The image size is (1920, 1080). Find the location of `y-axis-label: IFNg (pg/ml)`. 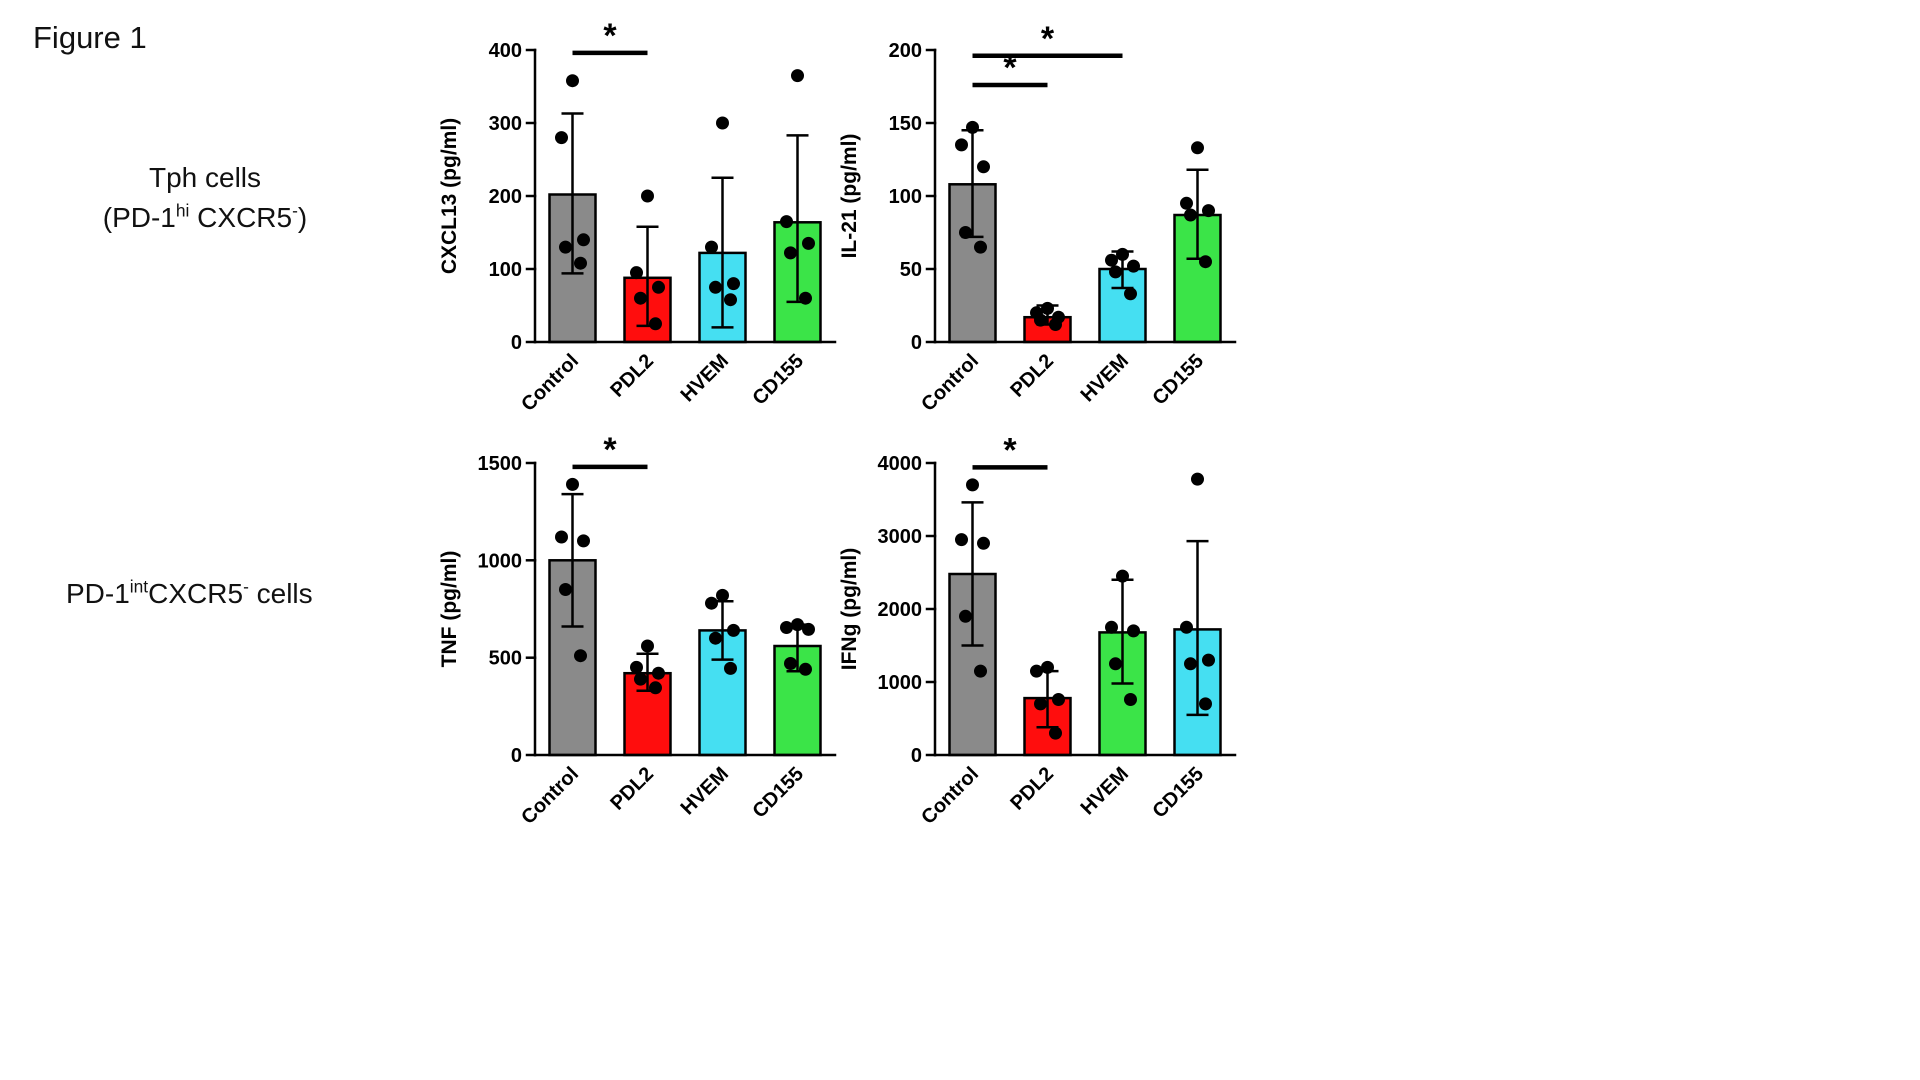

y-axis-label: IFNg (pg/ml) is located at coordinates (849, 609).